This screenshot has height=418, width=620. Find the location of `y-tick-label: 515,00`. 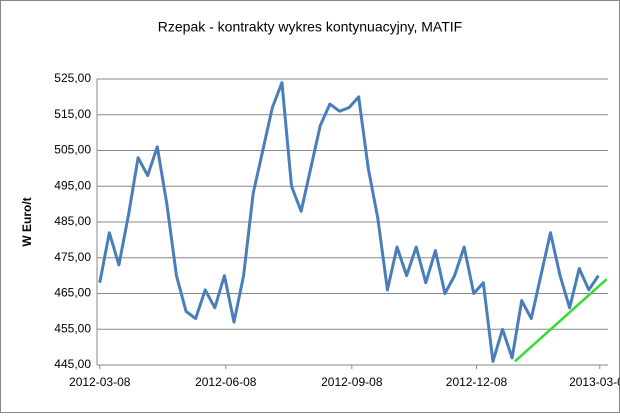

y-tick-label: 515,00 is located at coordinates (72, 114).